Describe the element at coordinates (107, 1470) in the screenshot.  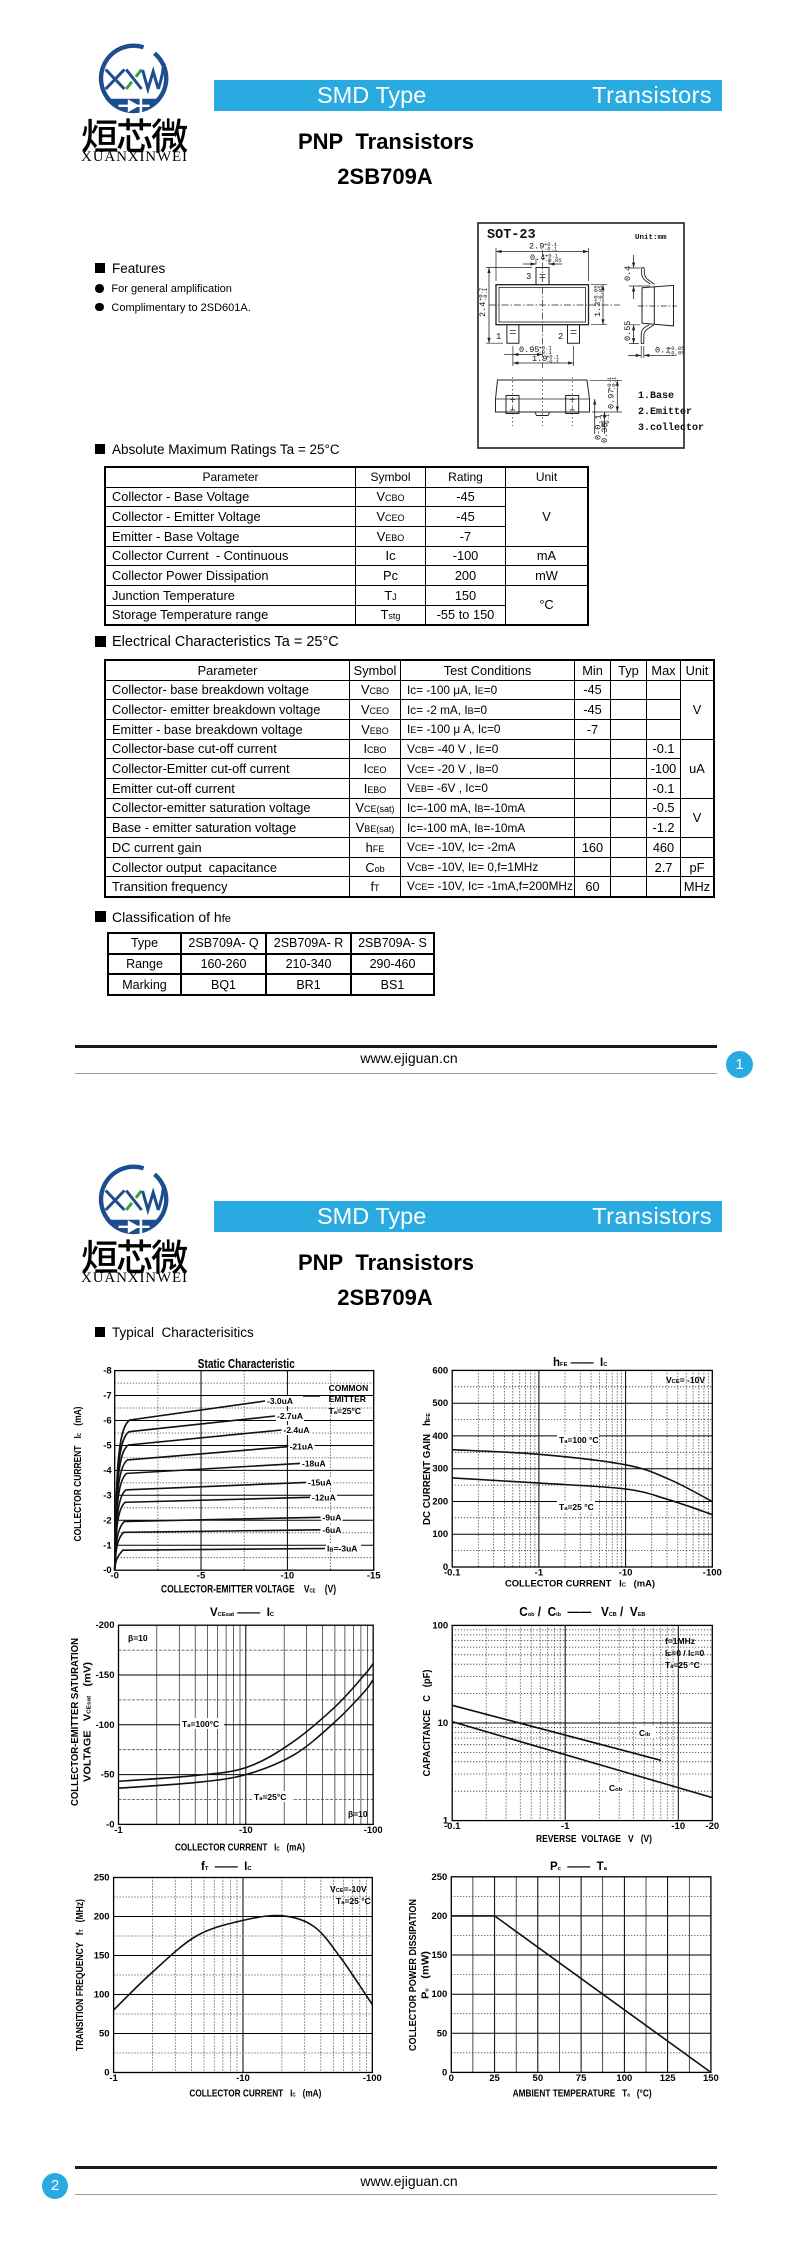
I see `svg-text: -4` at that location.